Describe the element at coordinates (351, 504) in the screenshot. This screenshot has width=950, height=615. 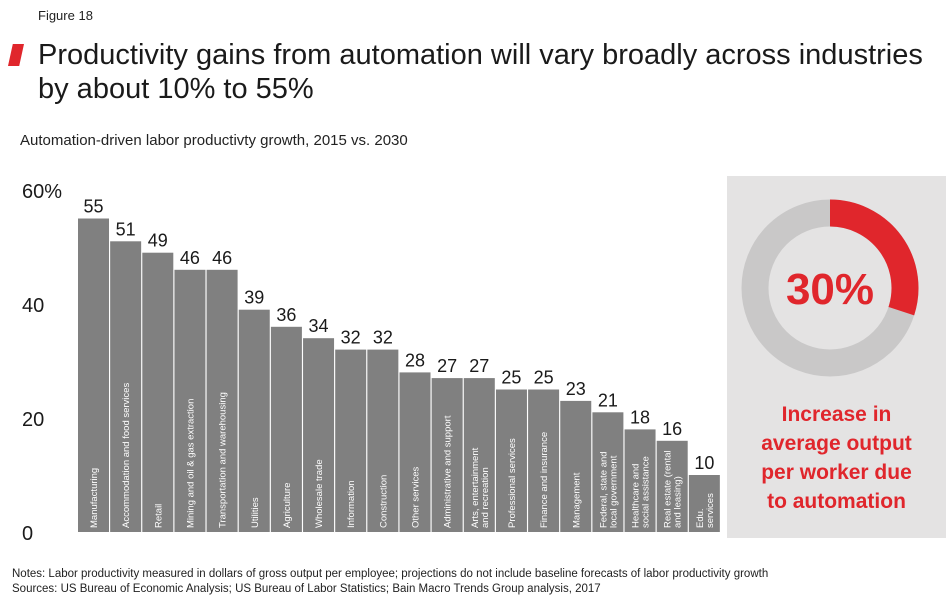
I see `category-label: Information` at that location.